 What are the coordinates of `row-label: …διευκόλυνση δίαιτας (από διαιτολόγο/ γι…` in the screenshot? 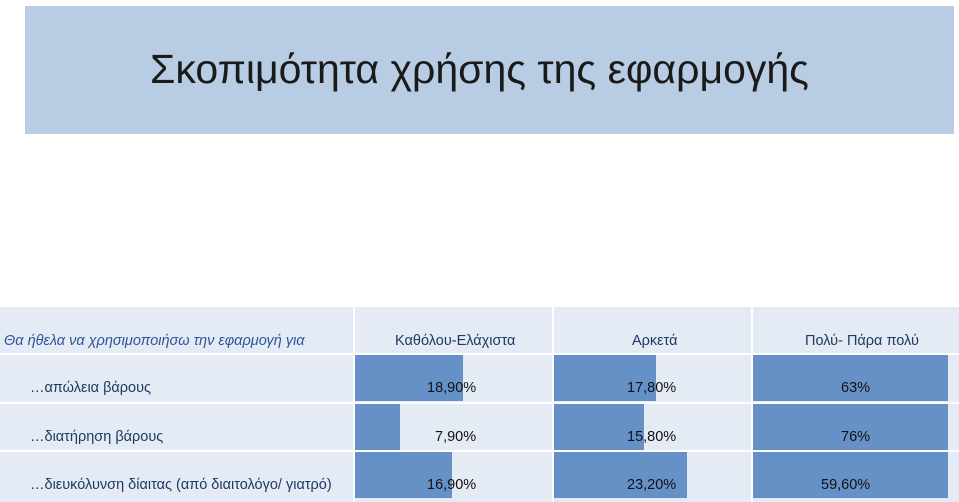 It's located at (181, 485).